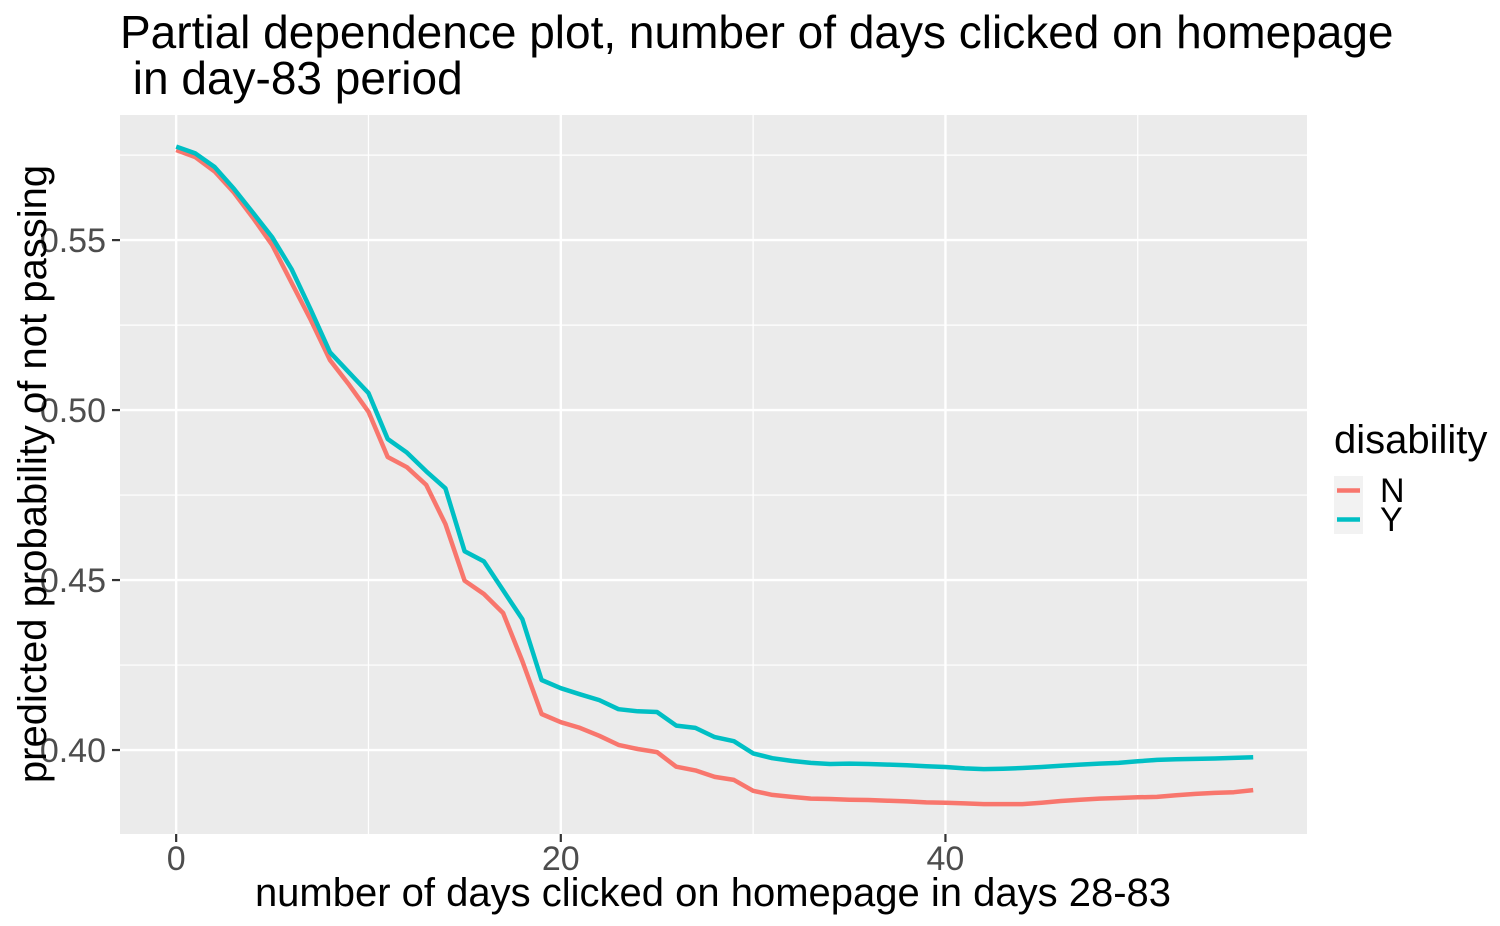 Image resolution: width=1500 pixels, height=926 pixels. I want to click on y-axis-tick-labels: 0.40 0.45 0.50 0.55, so click(73, 496).